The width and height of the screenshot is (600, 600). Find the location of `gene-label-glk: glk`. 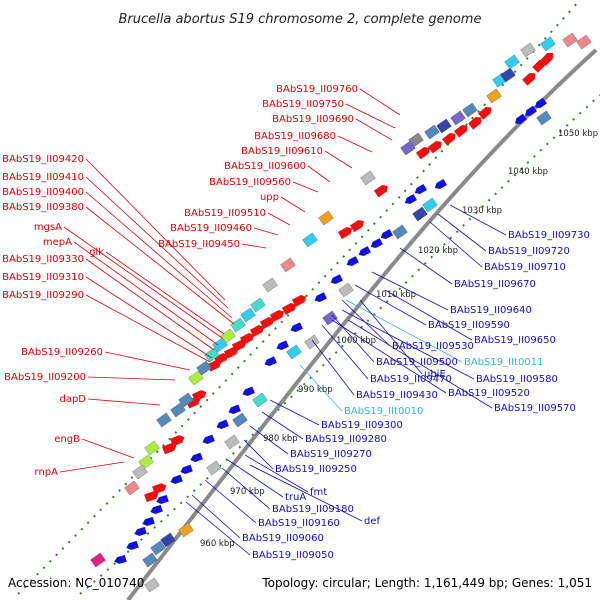

gene-label-glk: glk is located at coordinates (96, 252).